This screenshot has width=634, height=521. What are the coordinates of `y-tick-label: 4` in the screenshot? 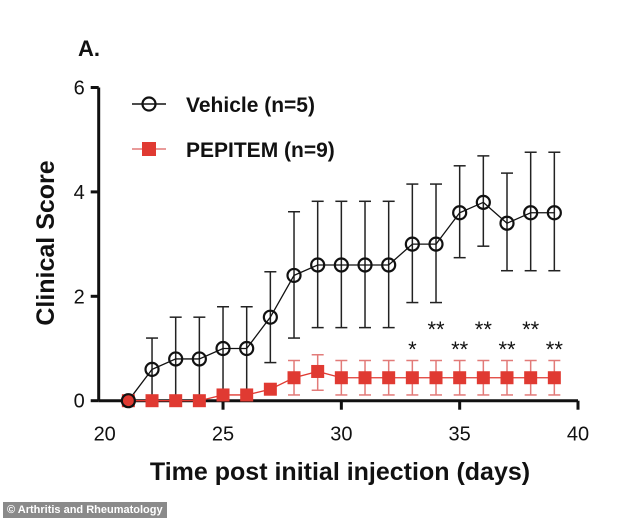 It's located at (79, 193).